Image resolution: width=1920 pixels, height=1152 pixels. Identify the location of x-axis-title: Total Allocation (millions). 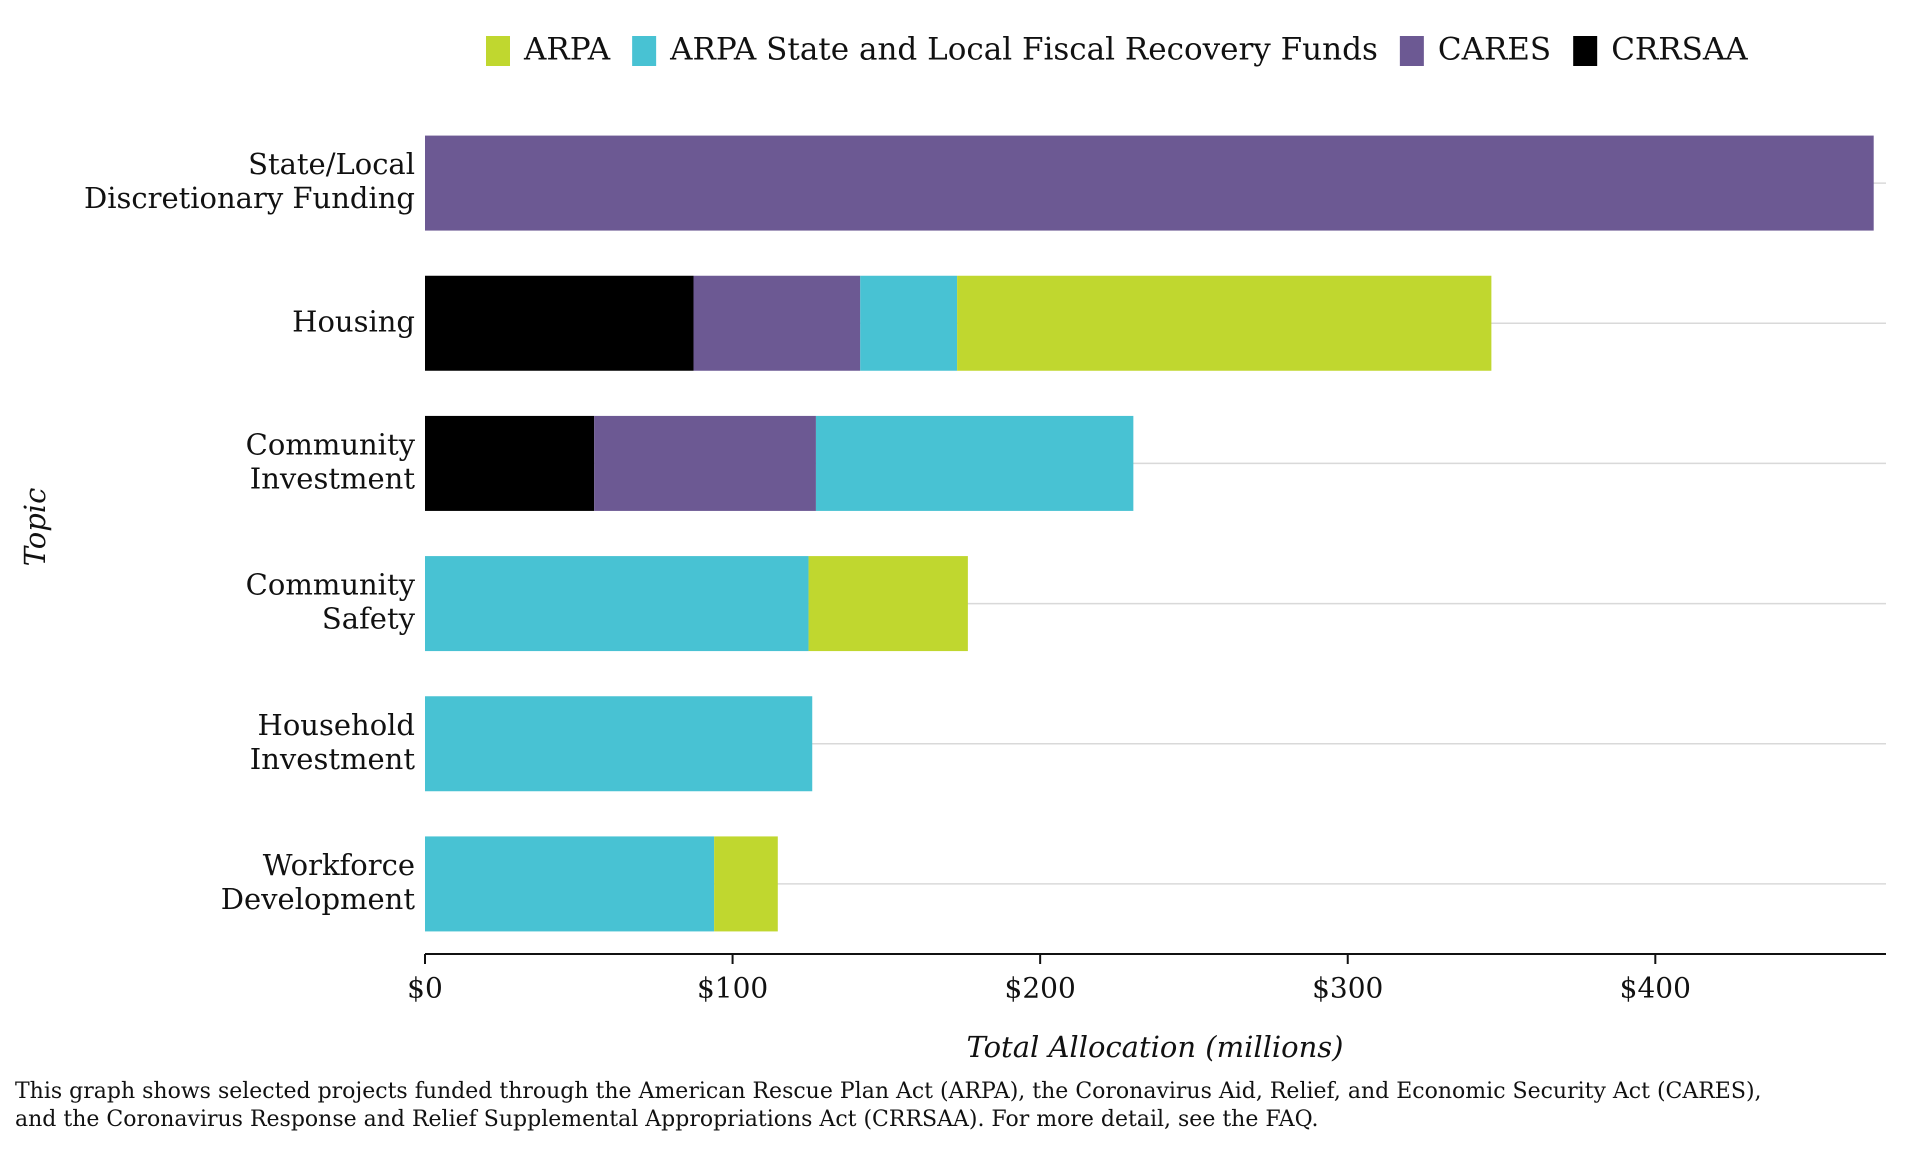
(1155, 1047).